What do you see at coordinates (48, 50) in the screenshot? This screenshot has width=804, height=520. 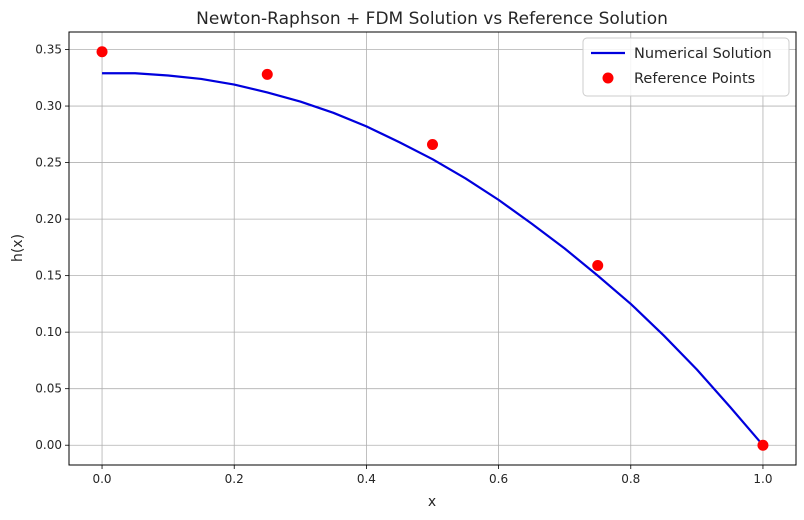 I see `y-tick-label: 0.35` at bounding box center [48, 50].